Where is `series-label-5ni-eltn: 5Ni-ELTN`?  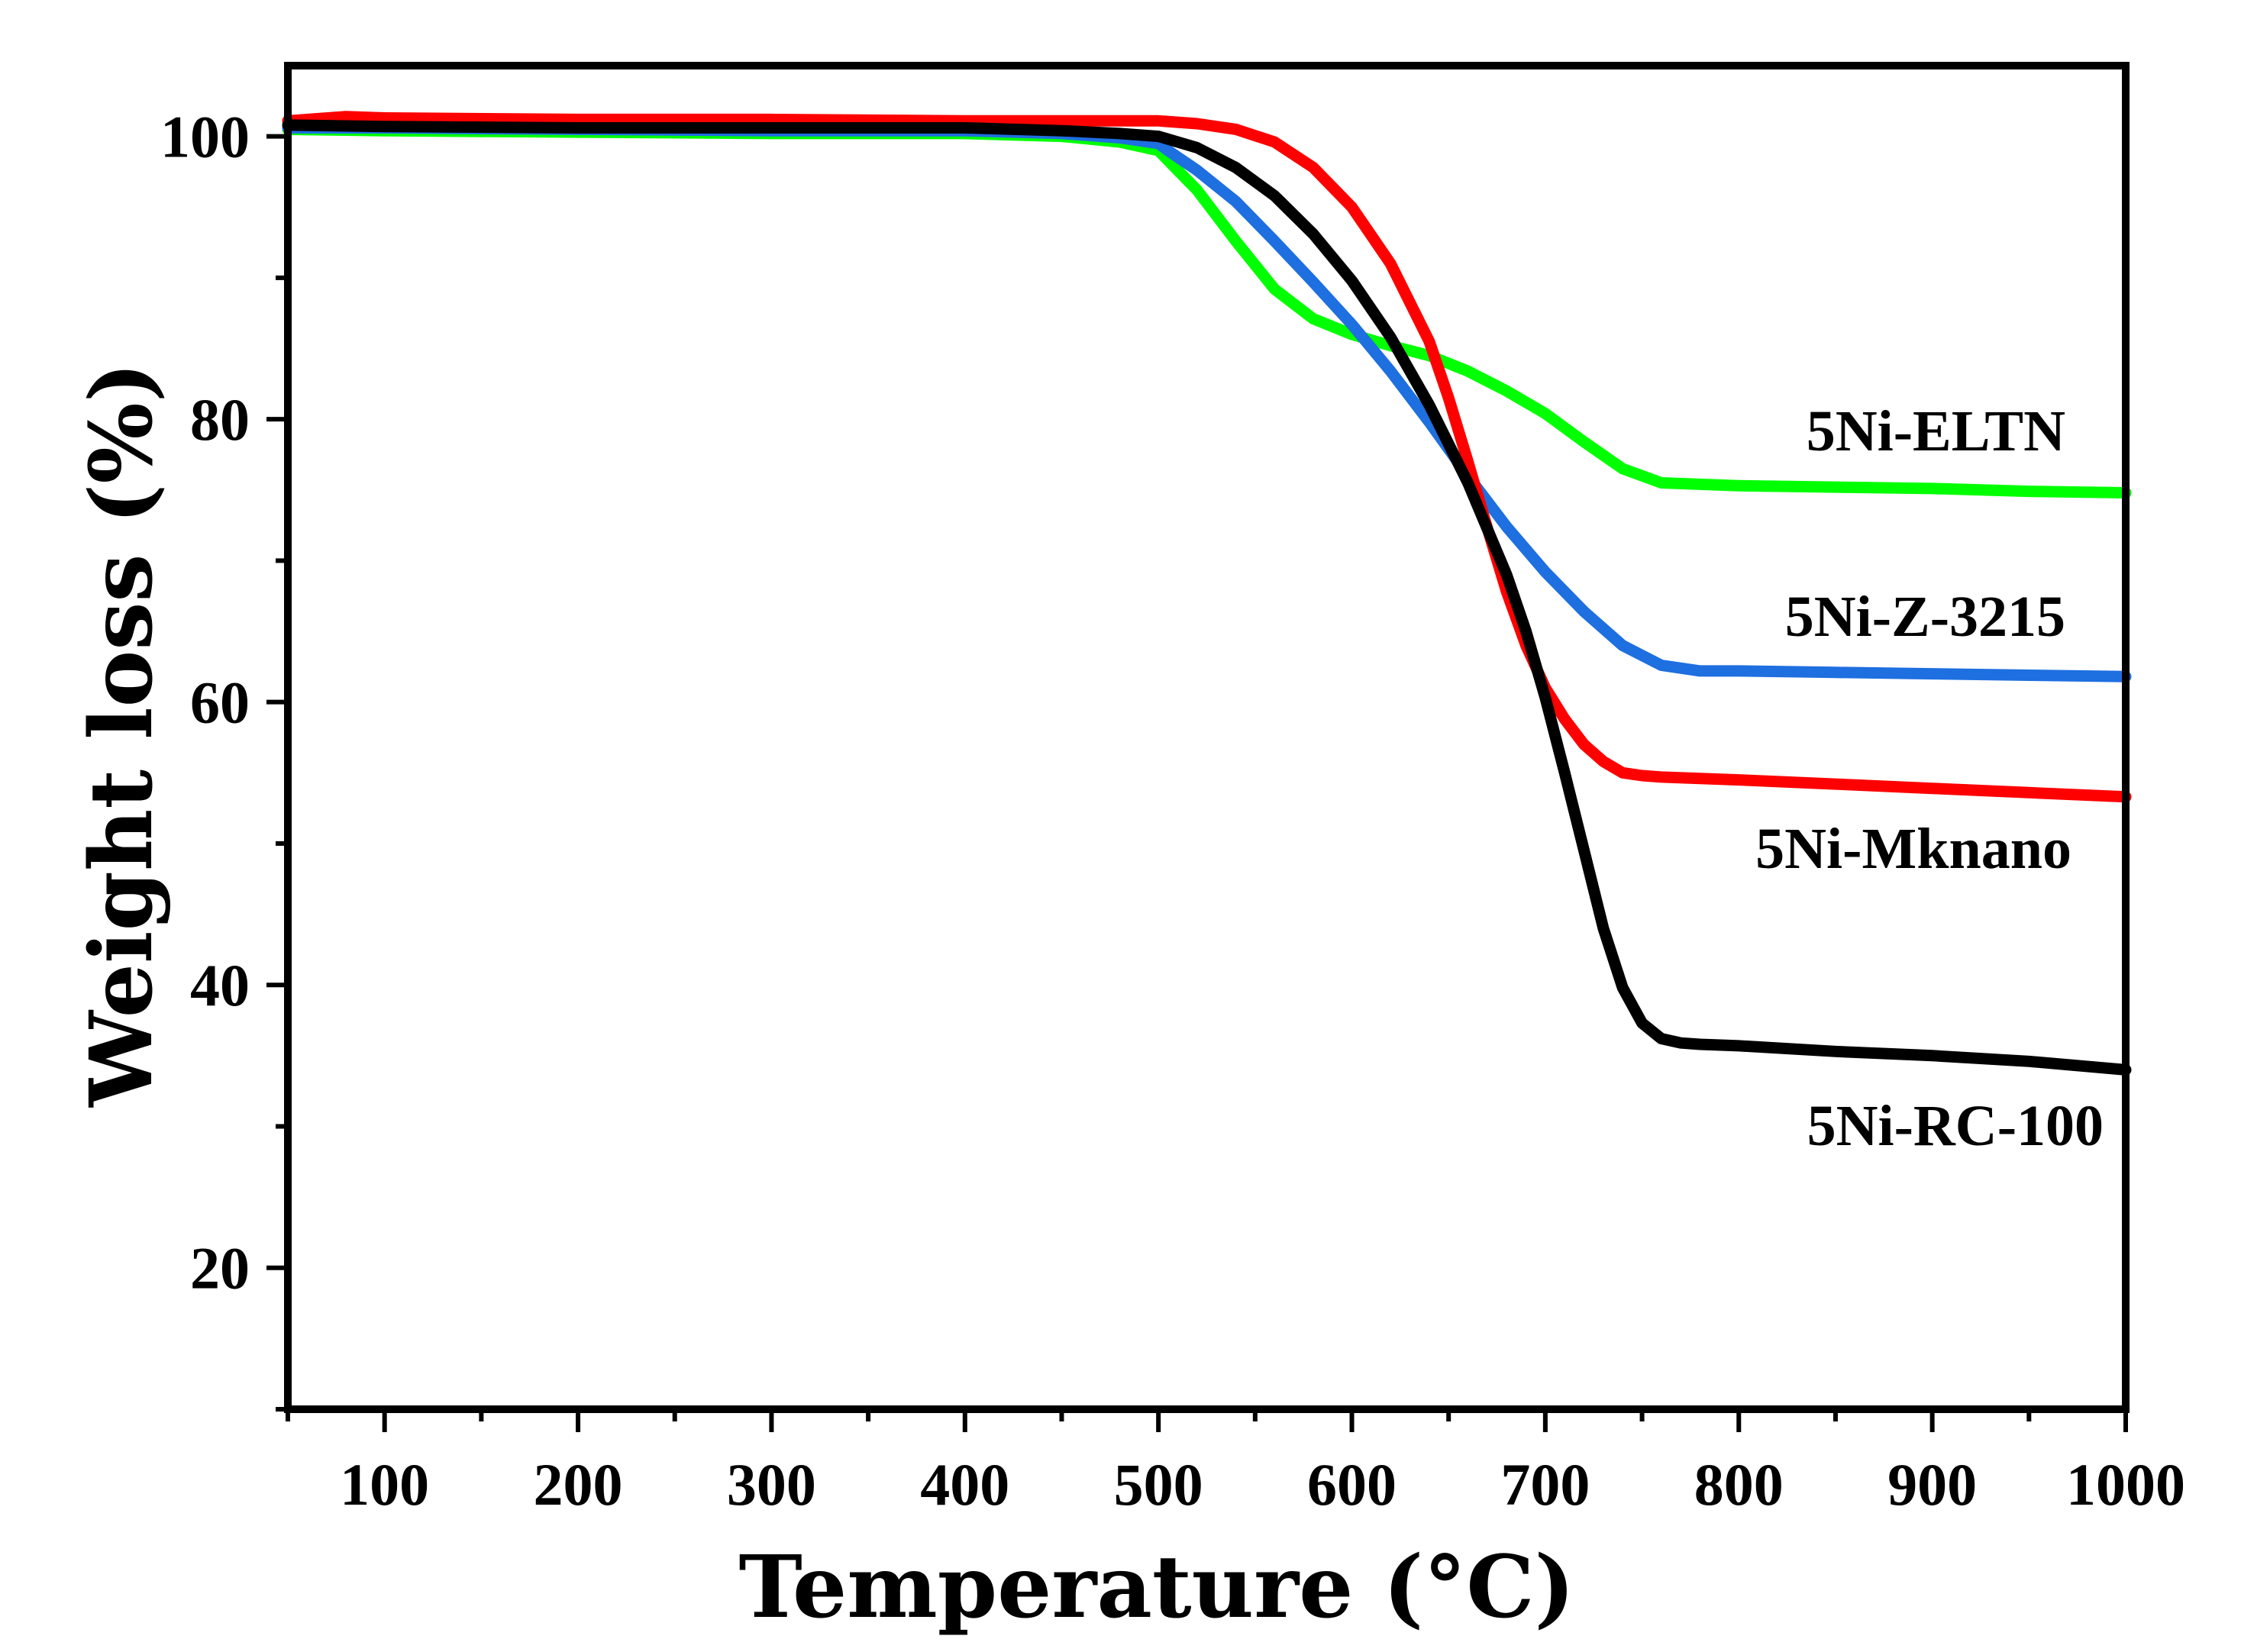 series-label-5ni-eltn: 5Ni-ELTN is located at coordinates (1936, 431).